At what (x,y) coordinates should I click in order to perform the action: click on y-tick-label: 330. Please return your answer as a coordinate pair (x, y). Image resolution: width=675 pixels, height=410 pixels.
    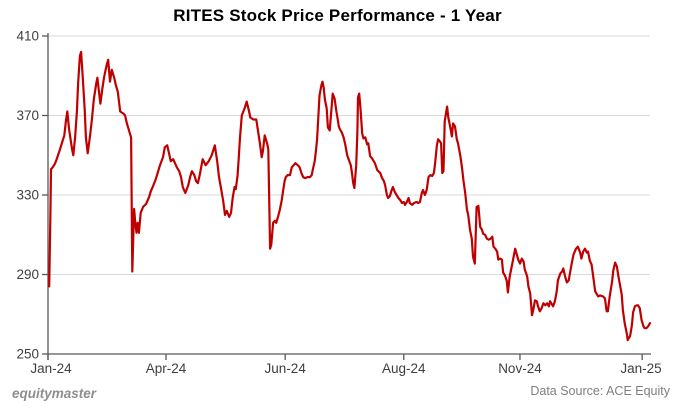
    Looking at the image, I should click on (27, 195).